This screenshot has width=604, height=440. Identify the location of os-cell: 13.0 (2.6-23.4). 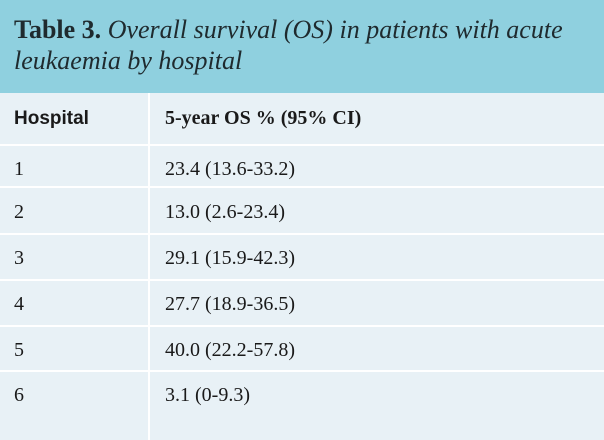
(225, 211).